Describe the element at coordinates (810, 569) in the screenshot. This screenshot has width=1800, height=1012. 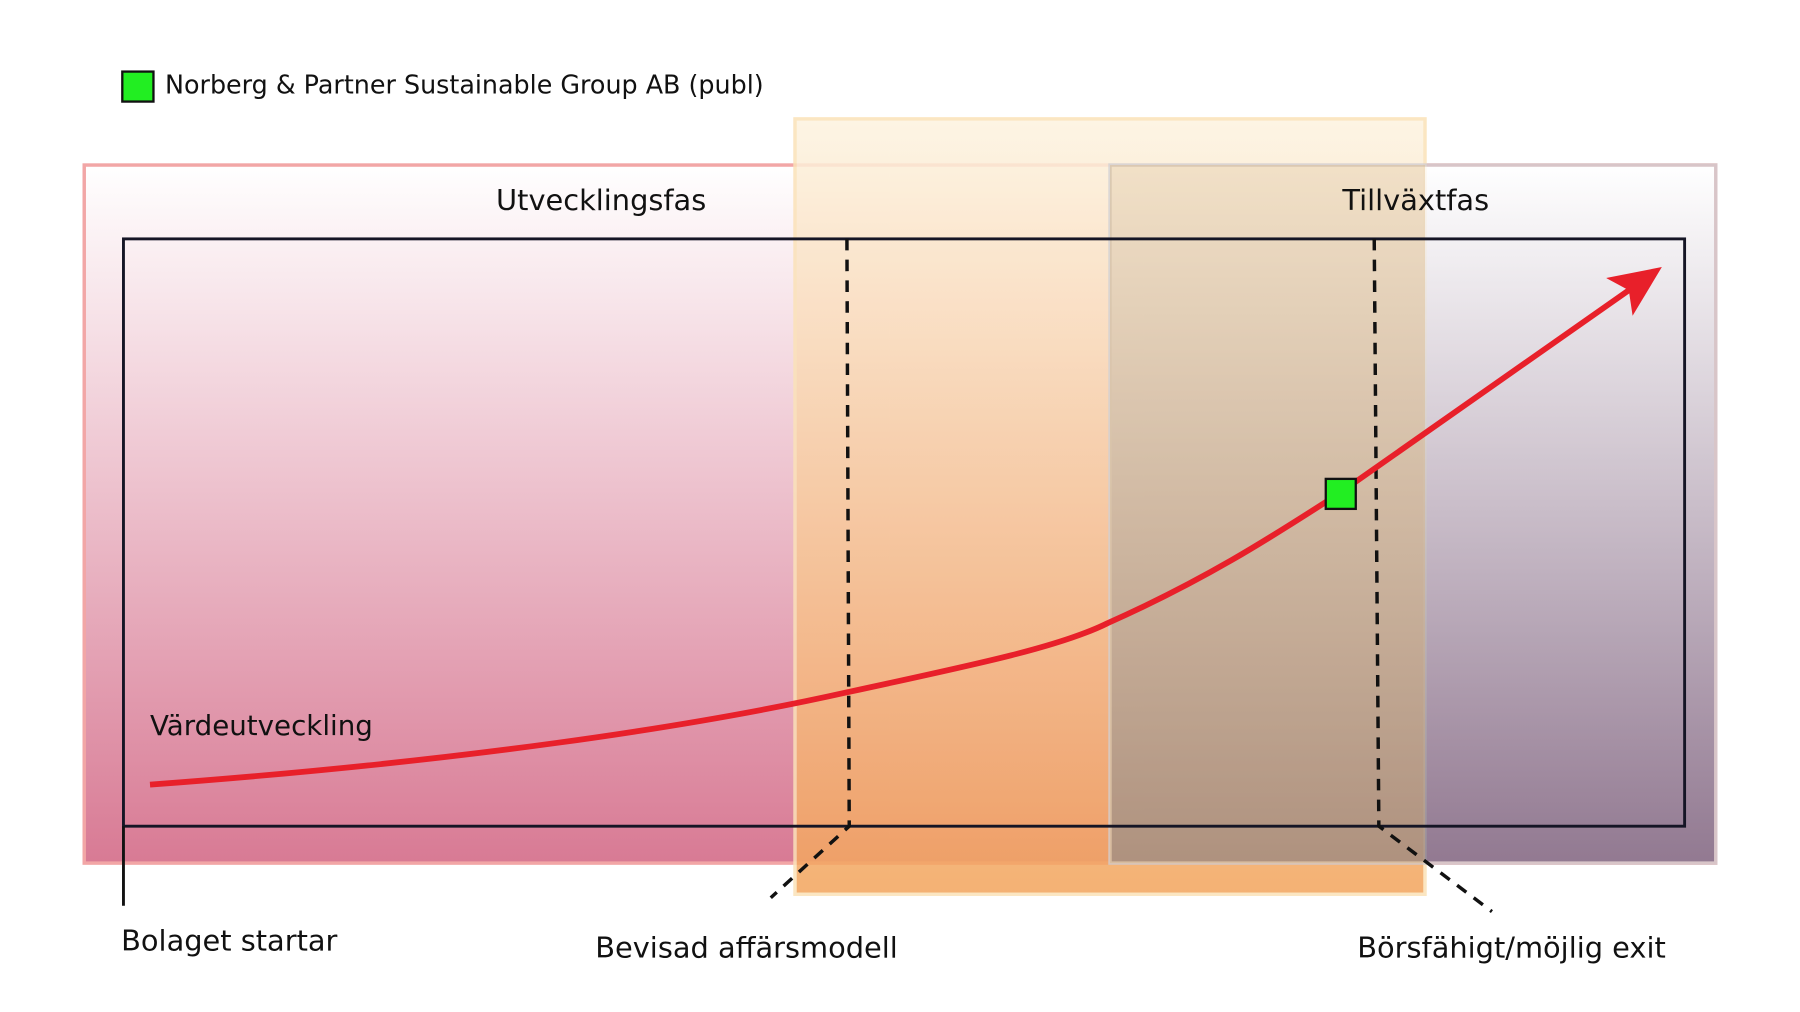
I see `proof-line` at that location.